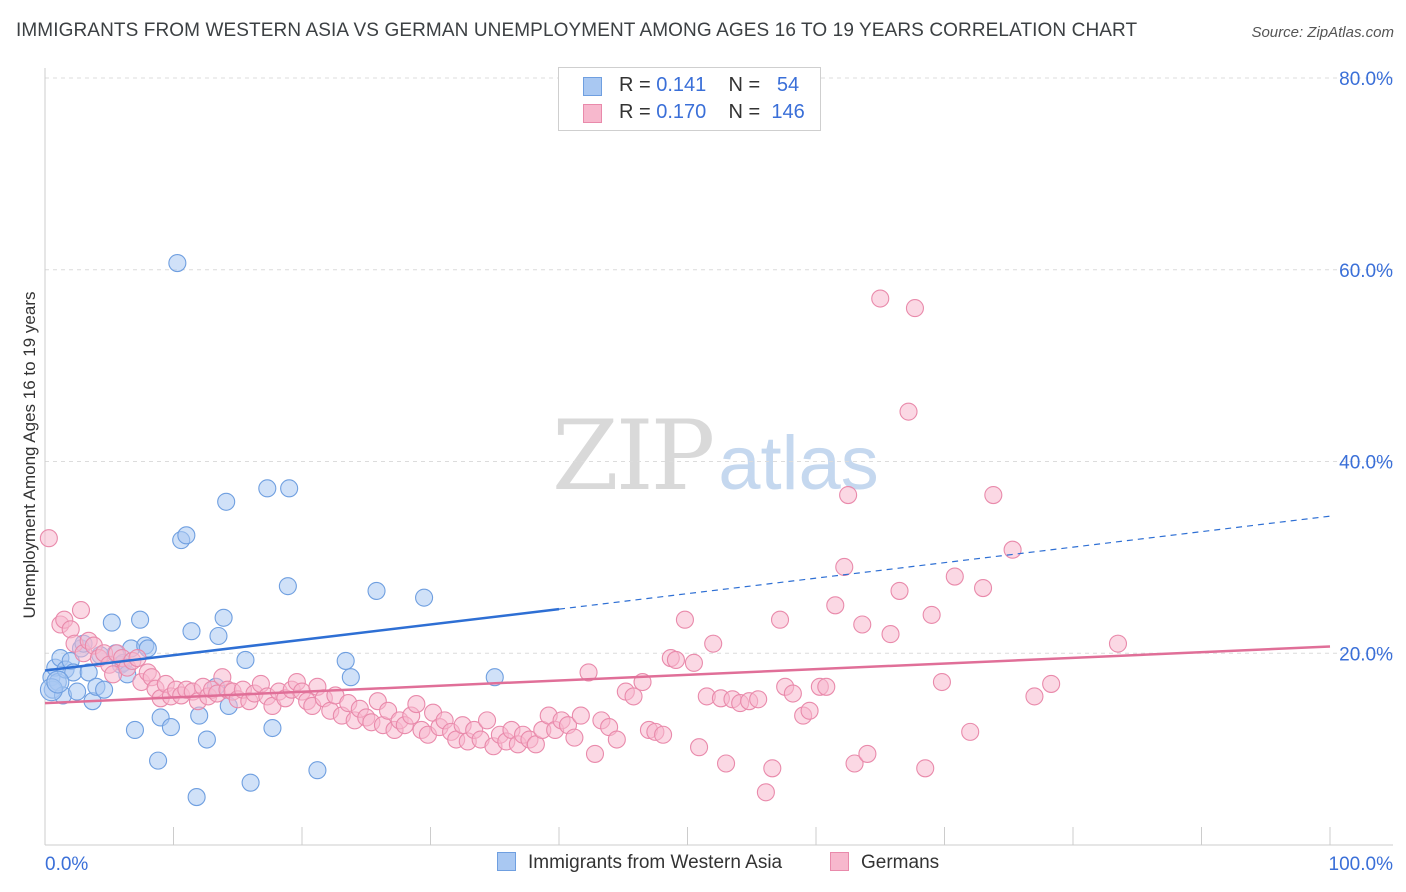 Image resolution: width=1406 pixels, height=892 pixels. Describe the element at coordinates (506, 861) in the screenshot. I see `bottom-legend-swatch-blue` at that location.